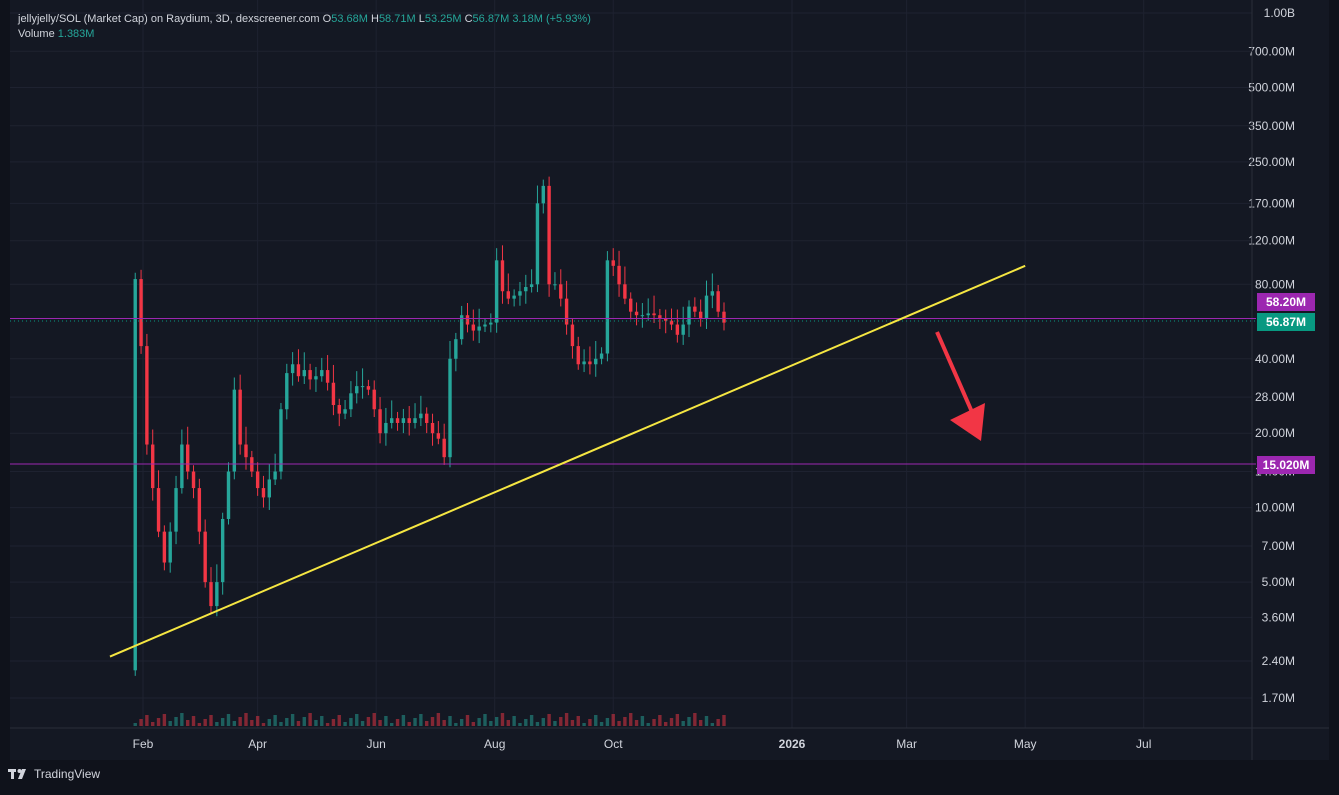 This screenshot has width=1339, height=795. What do you see at coordinates (1275, 284) in the screenshot?
I see `y-tick-label: 80.00M` at bounding box center [1275, 284].